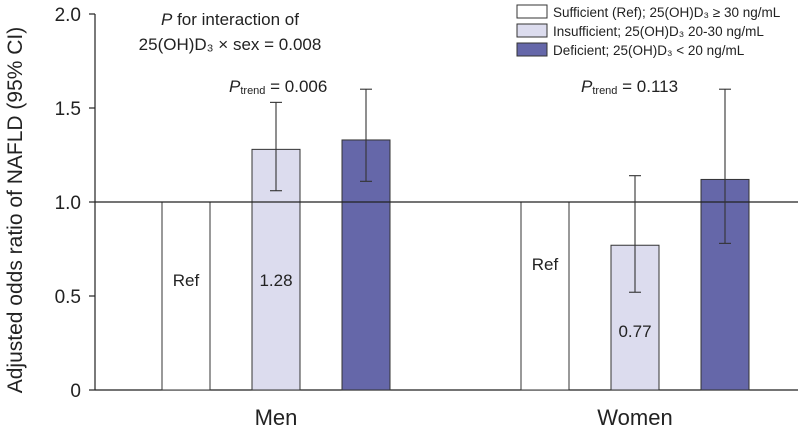  Describe the element at coordinates (649, 50) in the screenshot. I see `legend-label: Deficient; 25(OH)D₃ < 20 ng/mL` at that location.